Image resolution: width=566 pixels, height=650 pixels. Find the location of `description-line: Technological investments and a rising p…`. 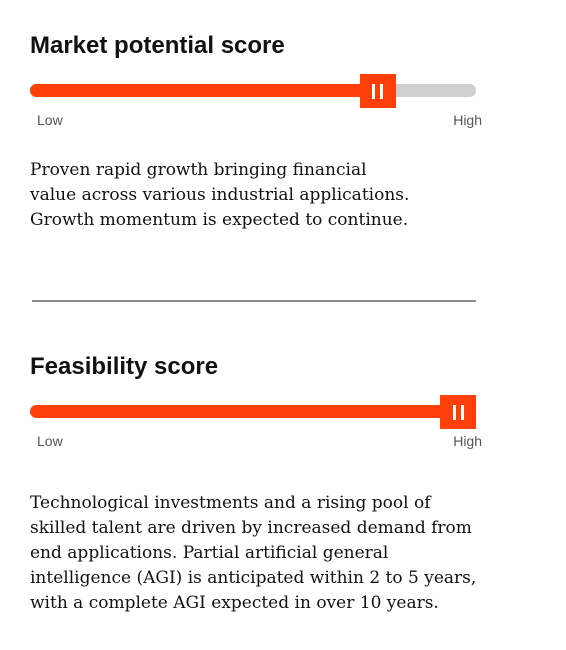

description-line: Technological investments and a rising p… is located at coordinates (230, 503).